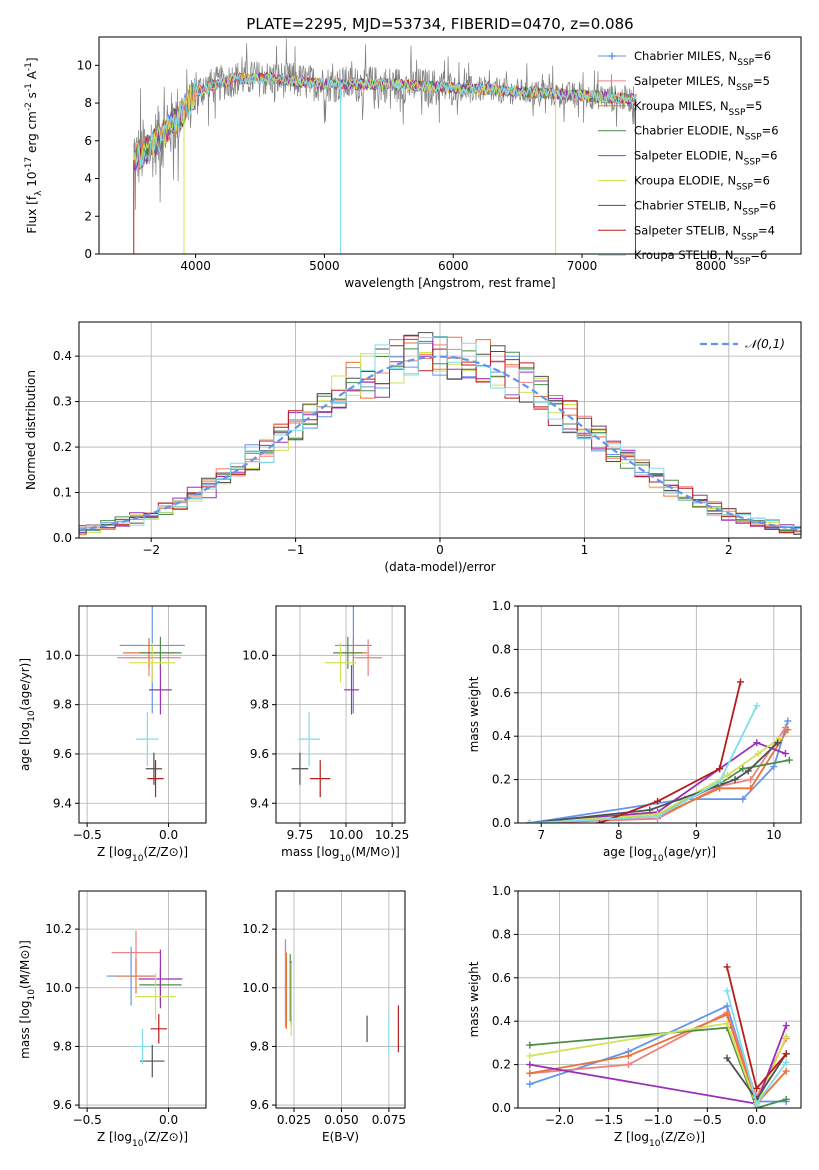 This screenshot has width=819, height=1170. I want to click on legend-entry: Chabrier STELIB, NSSP=6, so click(705, 207).